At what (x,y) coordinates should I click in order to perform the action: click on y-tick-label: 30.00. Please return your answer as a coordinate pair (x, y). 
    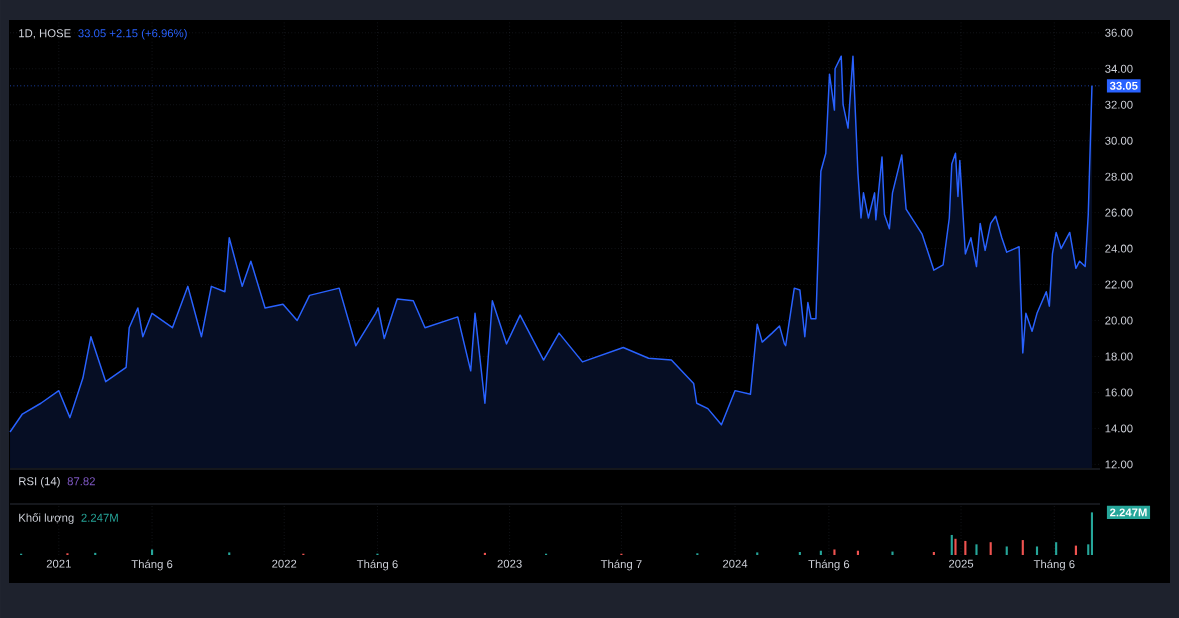
    Looking at the image, I should click on (1119, 140).